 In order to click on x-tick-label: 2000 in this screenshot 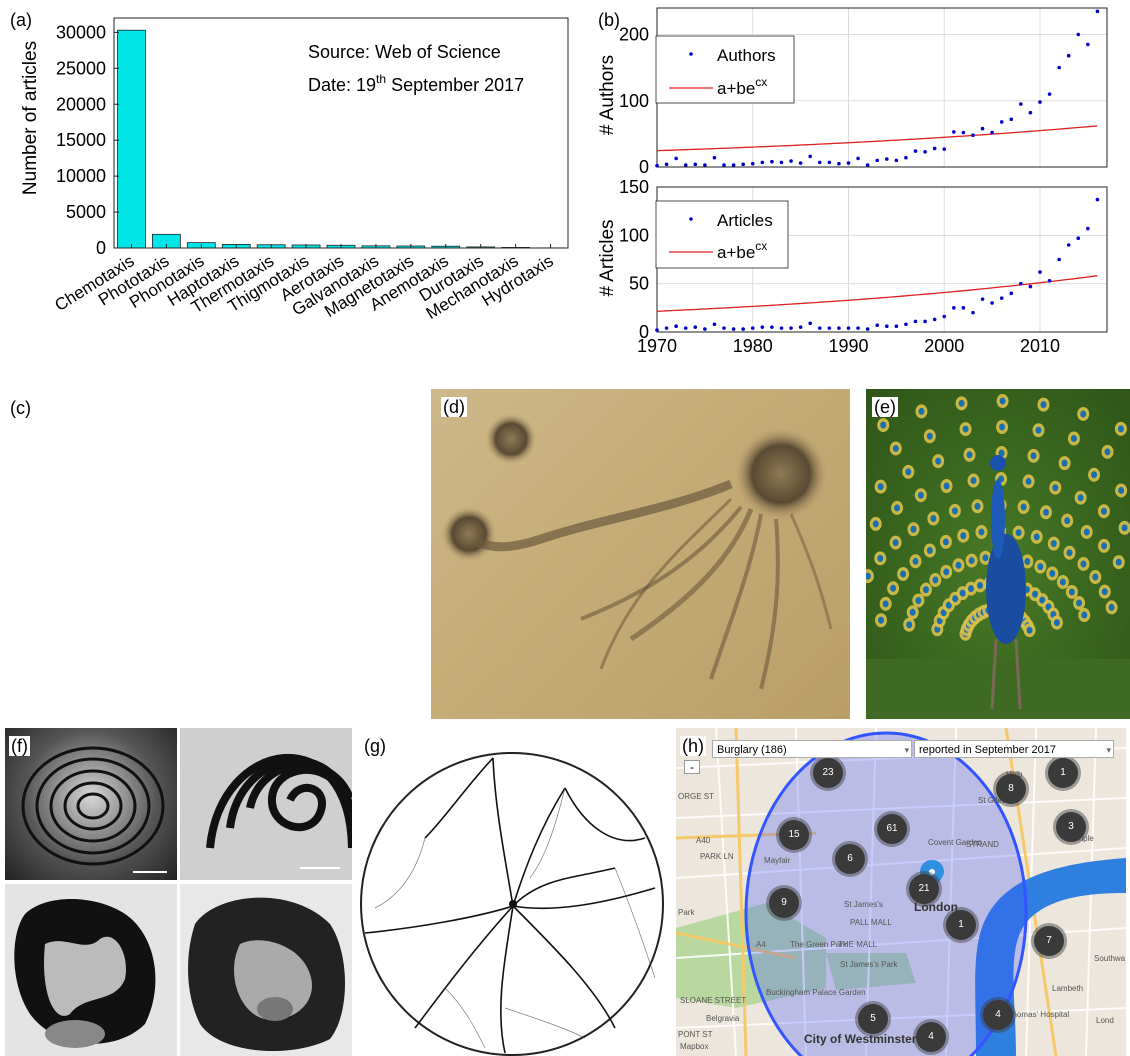, I will do `click(944, 346)`.